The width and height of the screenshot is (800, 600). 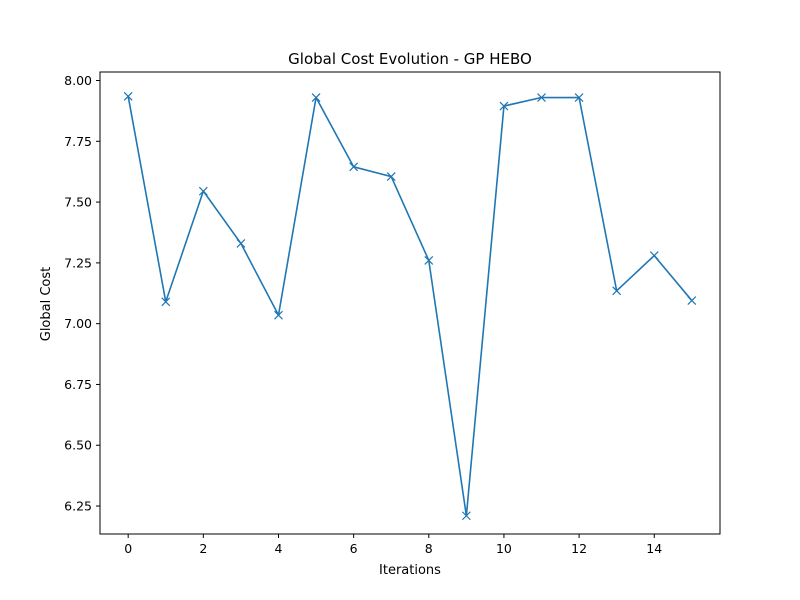 What do you see at coordinates (654, 548) in the screenshot?
I see `x-tick-label: 14` at bounding box center [654, 548].